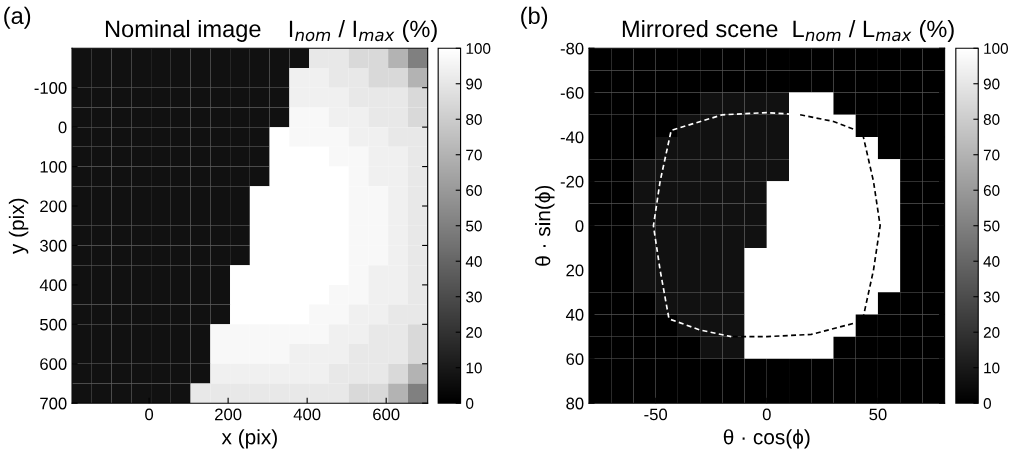 The height and width of the screenshot is (451, 1019). What do you see at coordinates (18, 226) in the screenshot?
I see `y-axis-title: y (pix)` at bounding box center [18, 226].